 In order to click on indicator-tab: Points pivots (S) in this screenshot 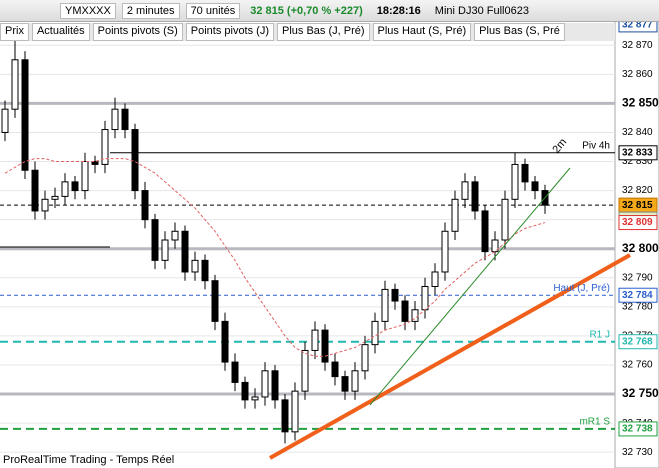, I will do `click(137, 32)`.